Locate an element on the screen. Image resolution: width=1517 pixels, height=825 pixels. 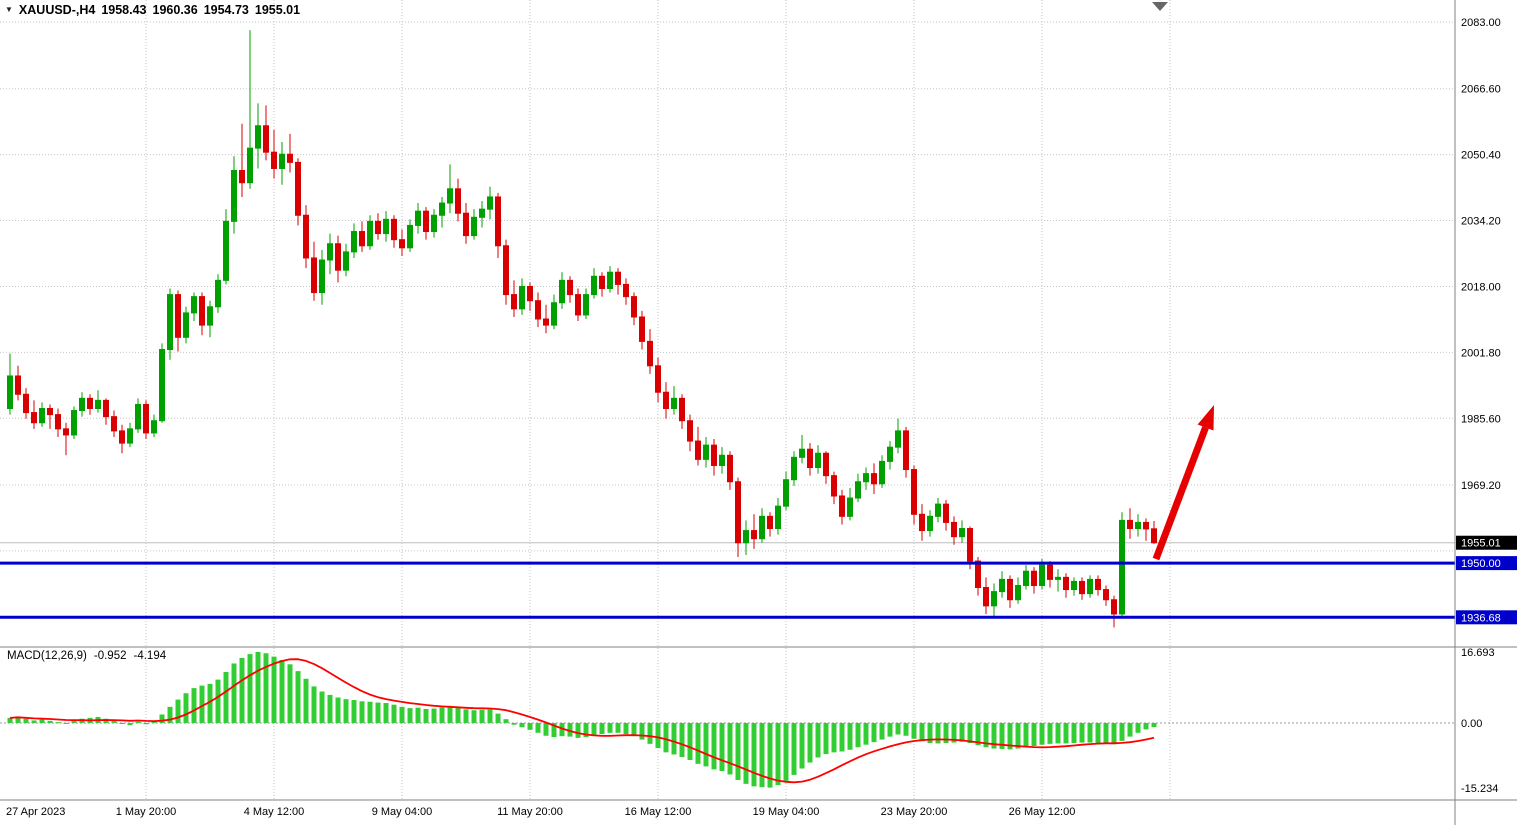
macd-main-value: -0.952 is located at coordinates (110, 656).